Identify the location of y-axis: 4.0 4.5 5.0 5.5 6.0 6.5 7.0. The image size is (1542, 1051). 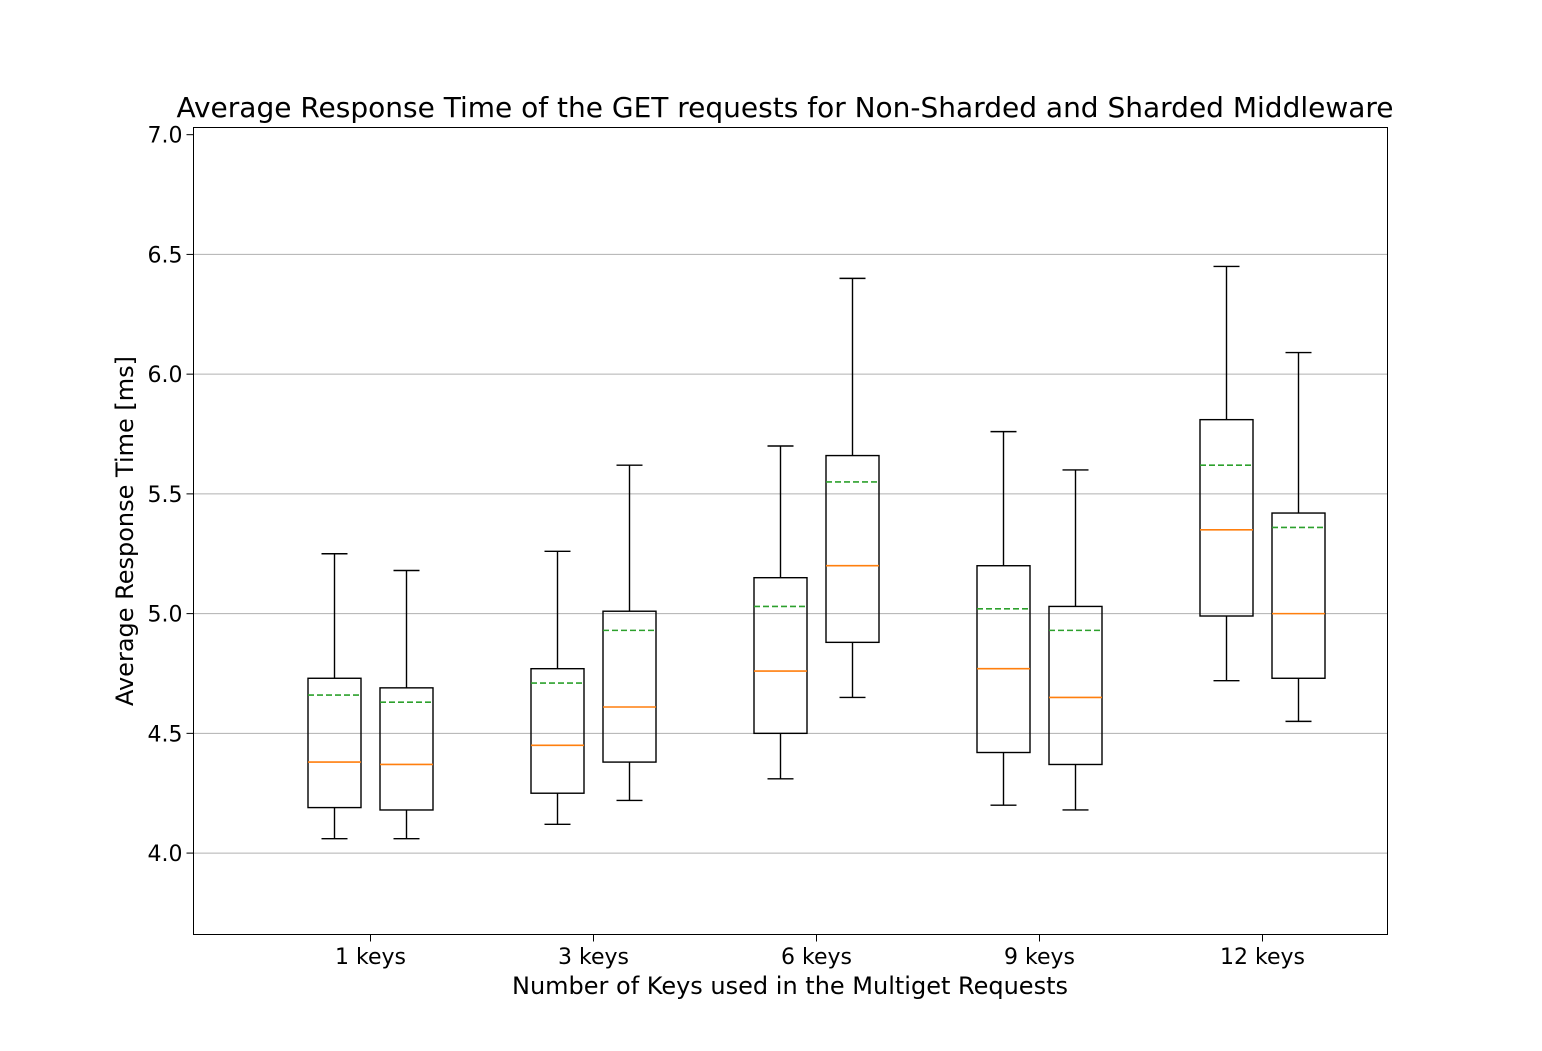
(171, 495).